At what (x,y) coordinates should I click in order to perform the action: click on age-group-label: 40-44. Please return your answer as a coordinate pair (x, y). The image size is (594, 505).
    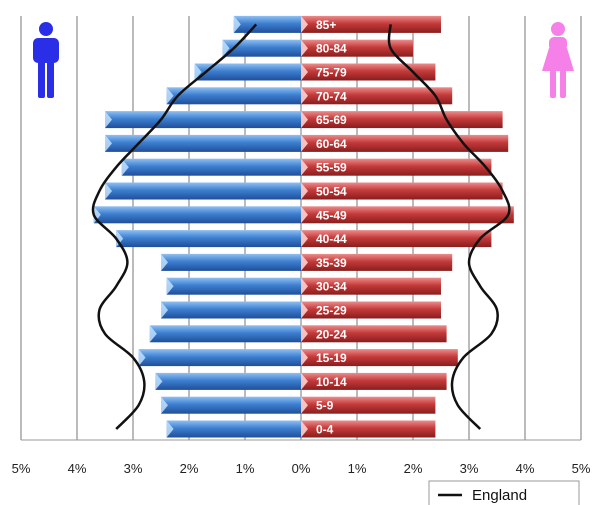
    Looking at the image, I should click on (331, 239).